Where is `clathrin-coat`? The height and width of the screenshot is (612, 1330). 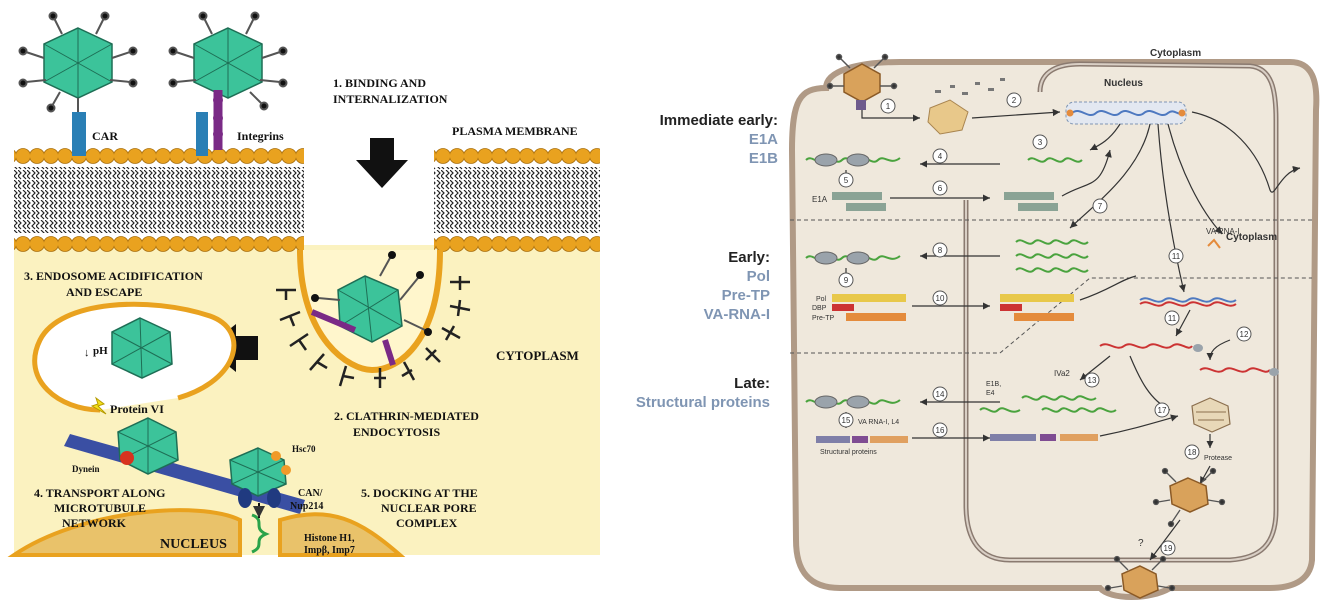 clathrin-coat is located at coordinates (373, 332).